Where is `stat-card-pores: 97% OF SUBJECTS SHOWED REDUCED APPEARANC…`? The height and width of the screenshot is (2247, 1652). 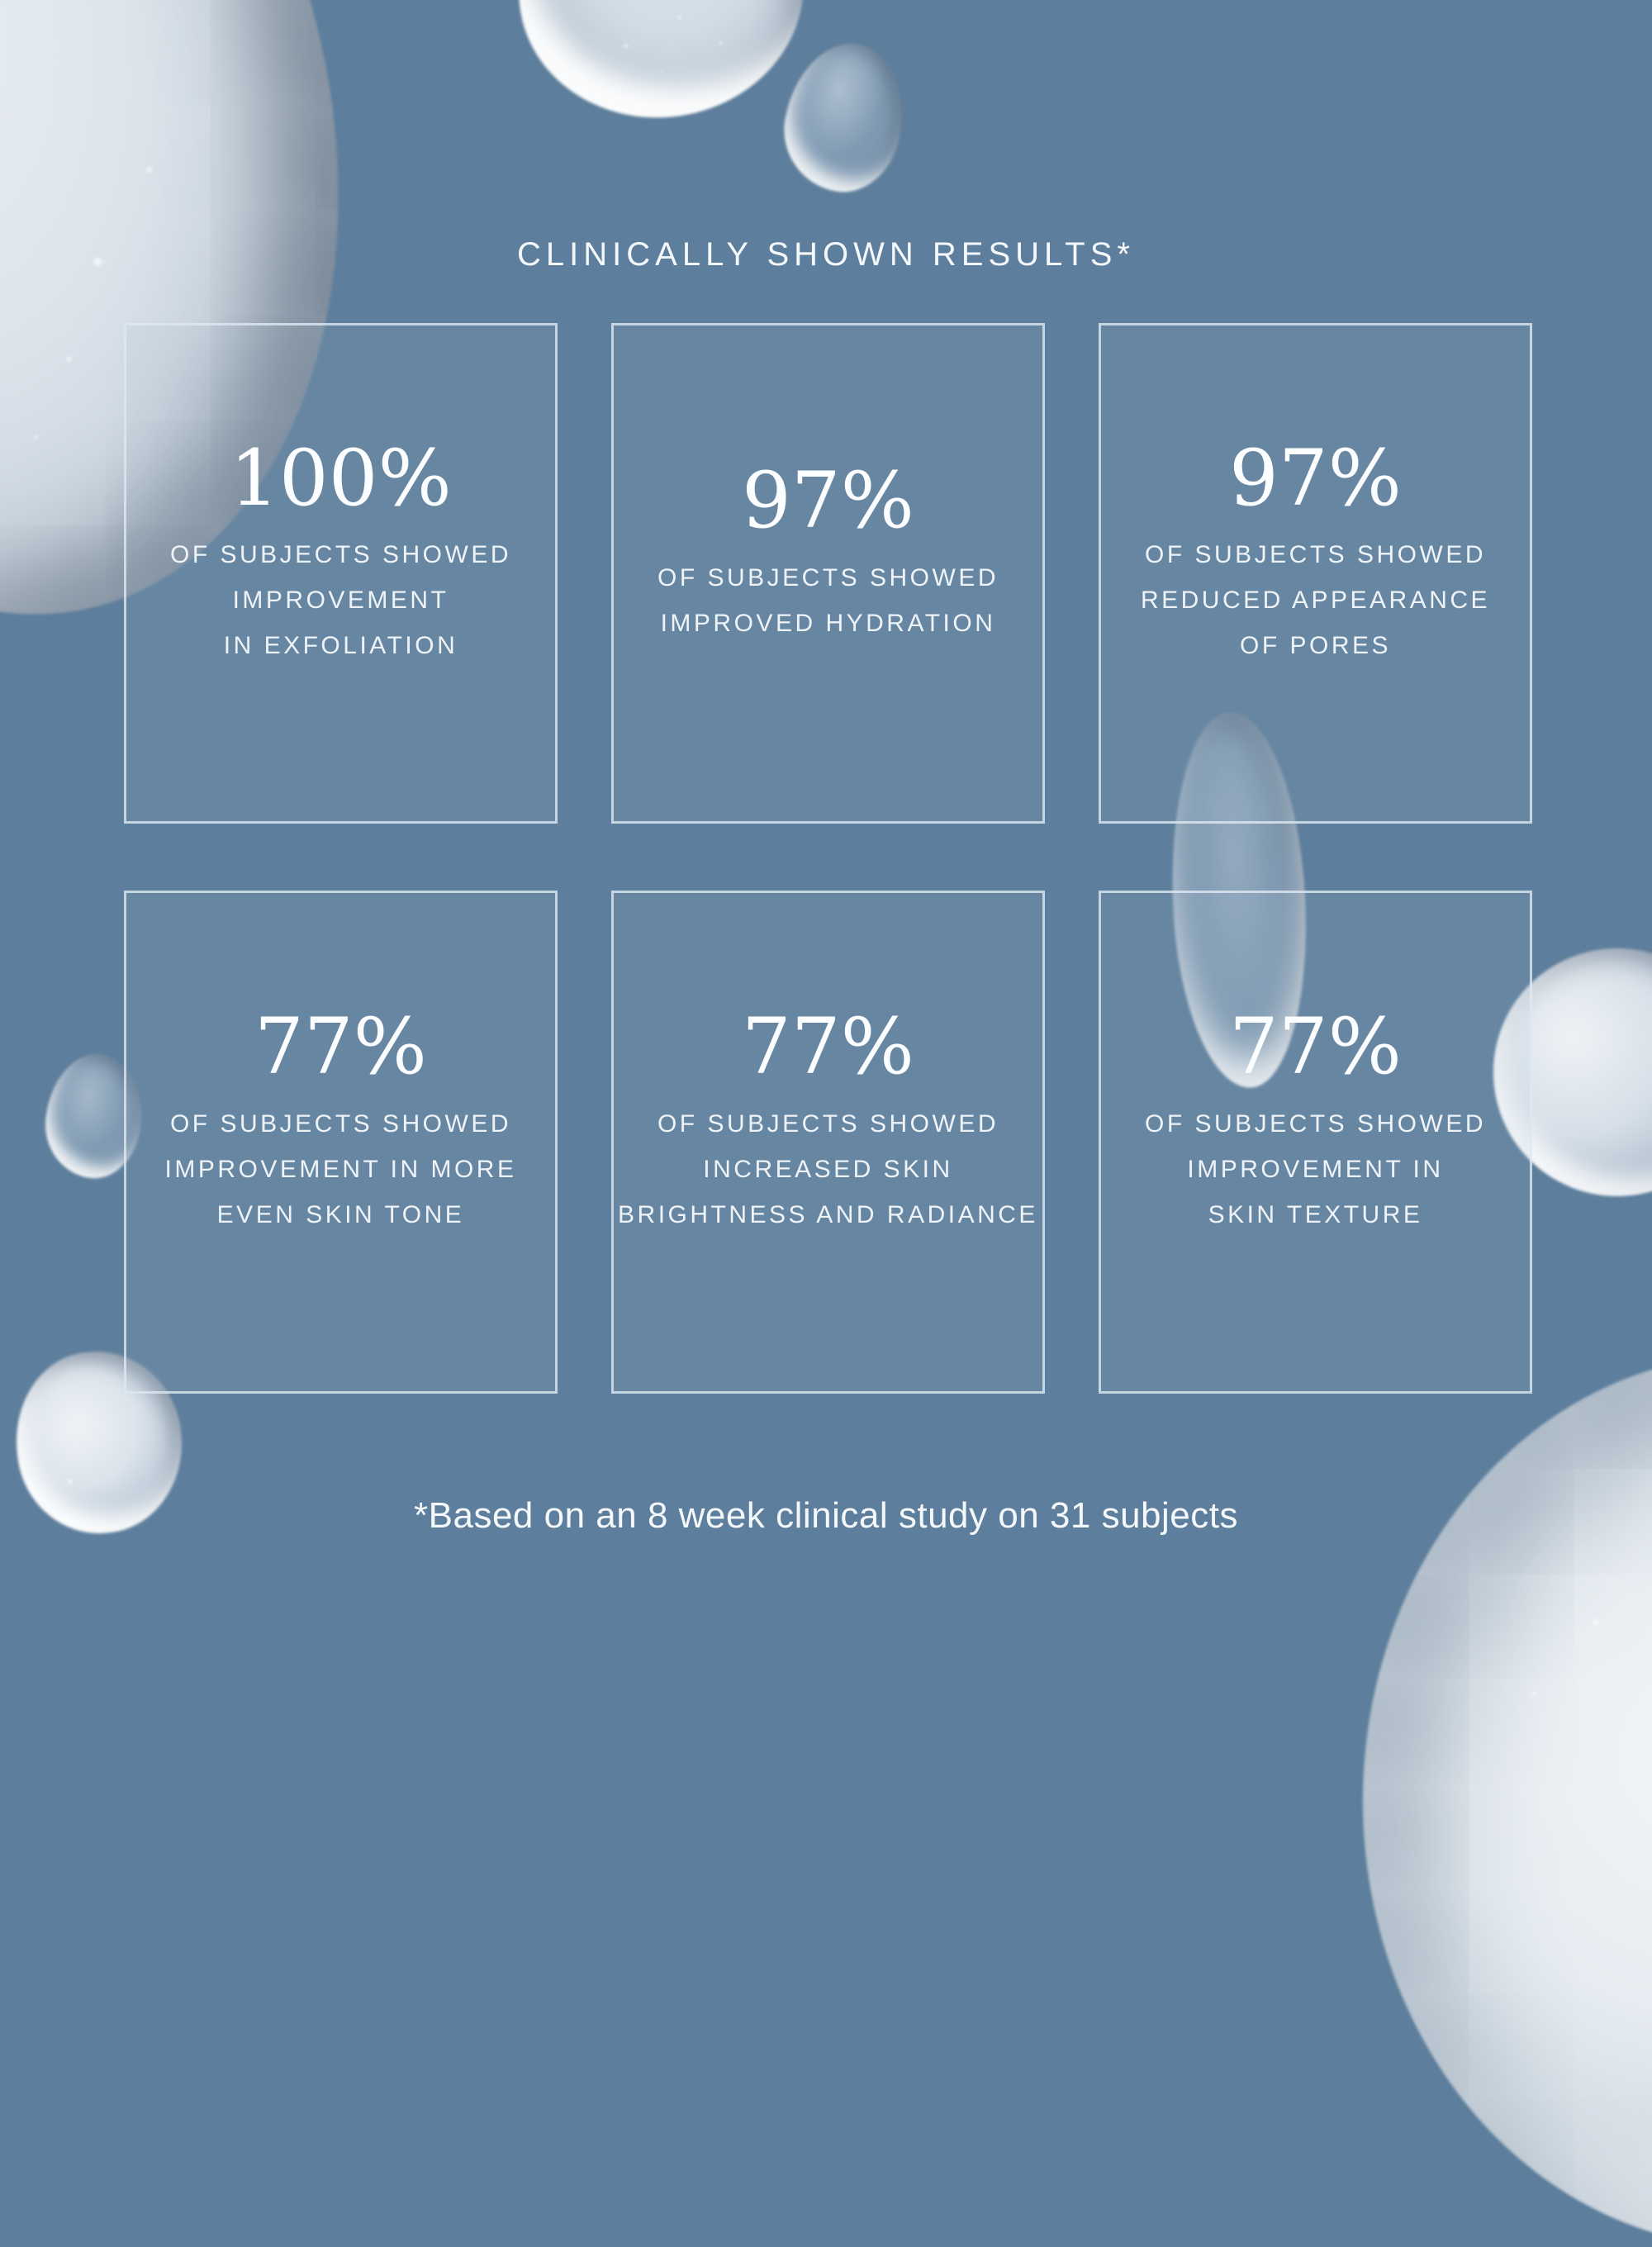 stat-card-pores: 97% OF SUBJECTS SHOWED REDUCED APPEARANC… is located at coordinates (1315, 573).